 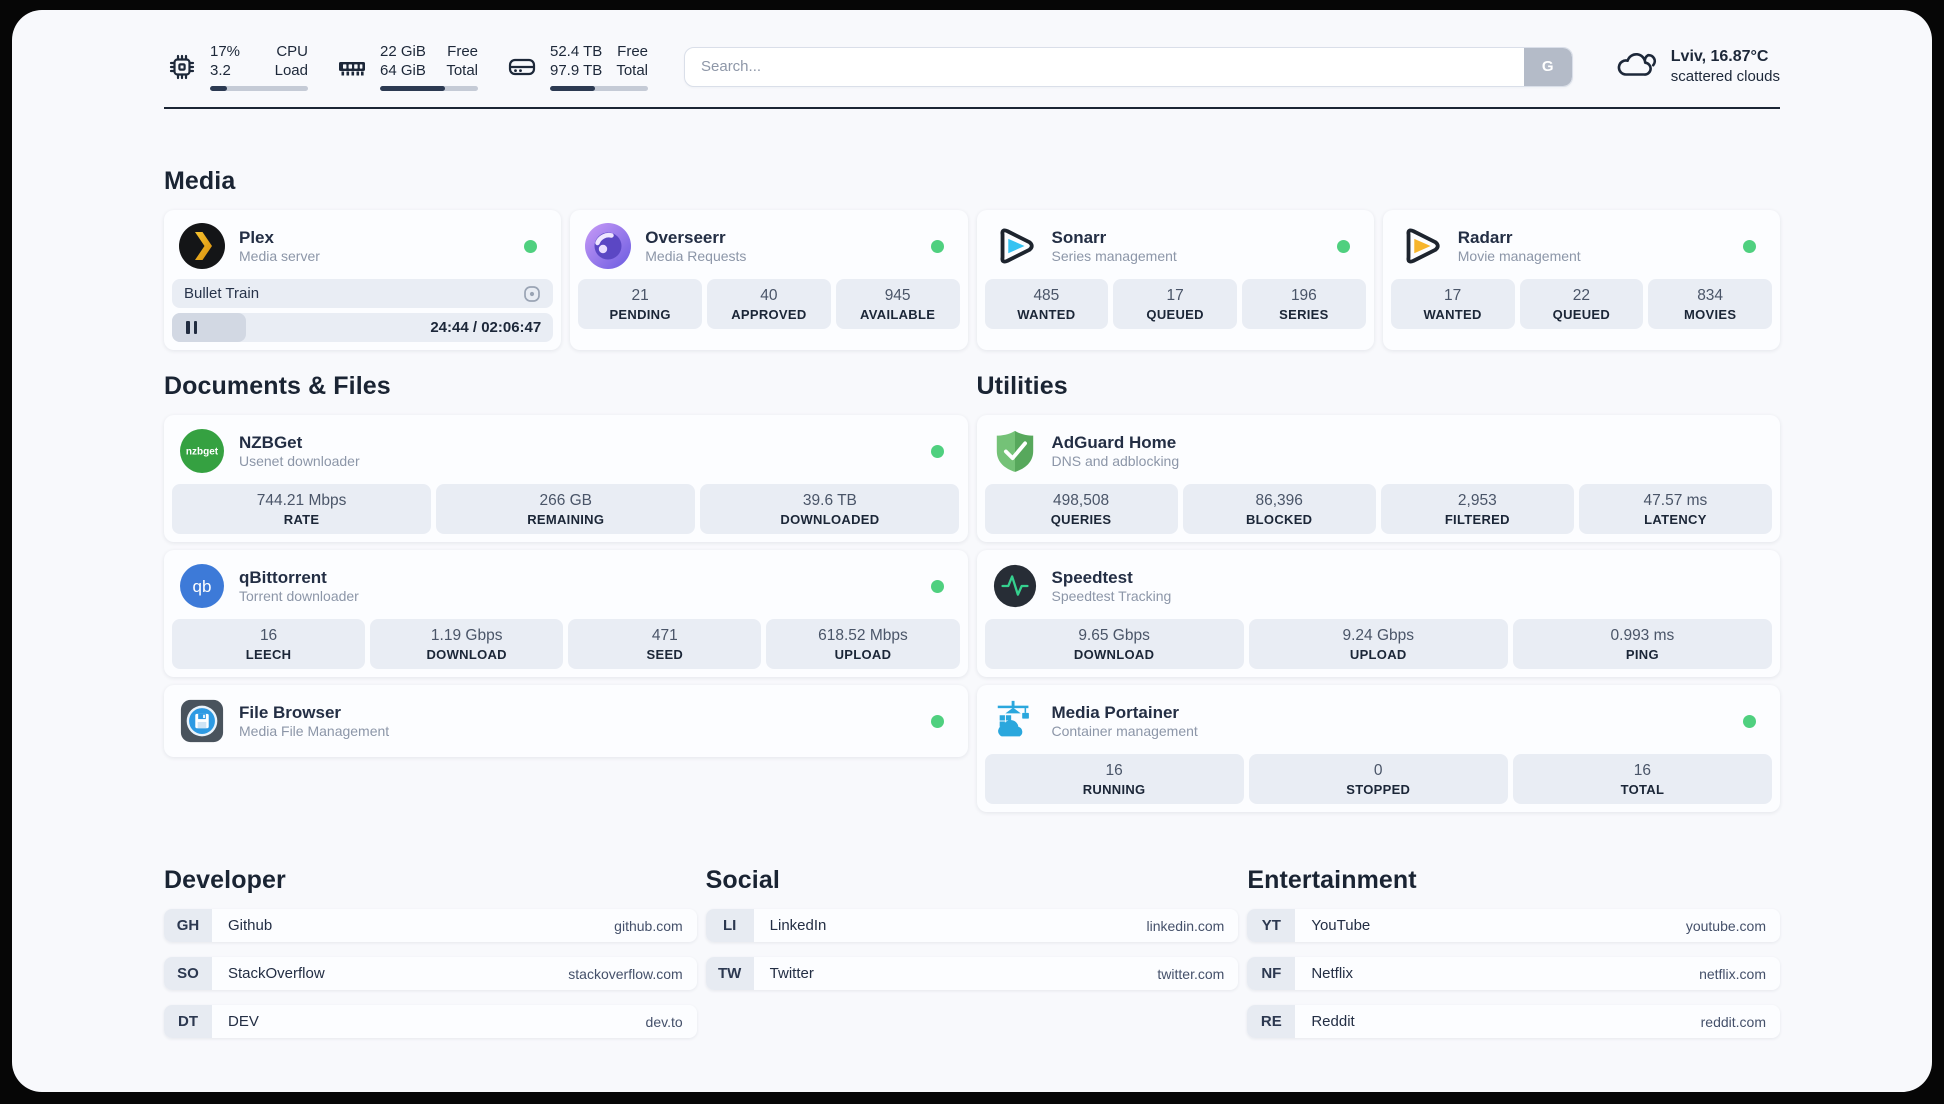 What do you see at coordinates (566, 721) in the screenshot?
I see `app-card-file-browser: File Browser Media File Management` at bounding box center [566, 721].